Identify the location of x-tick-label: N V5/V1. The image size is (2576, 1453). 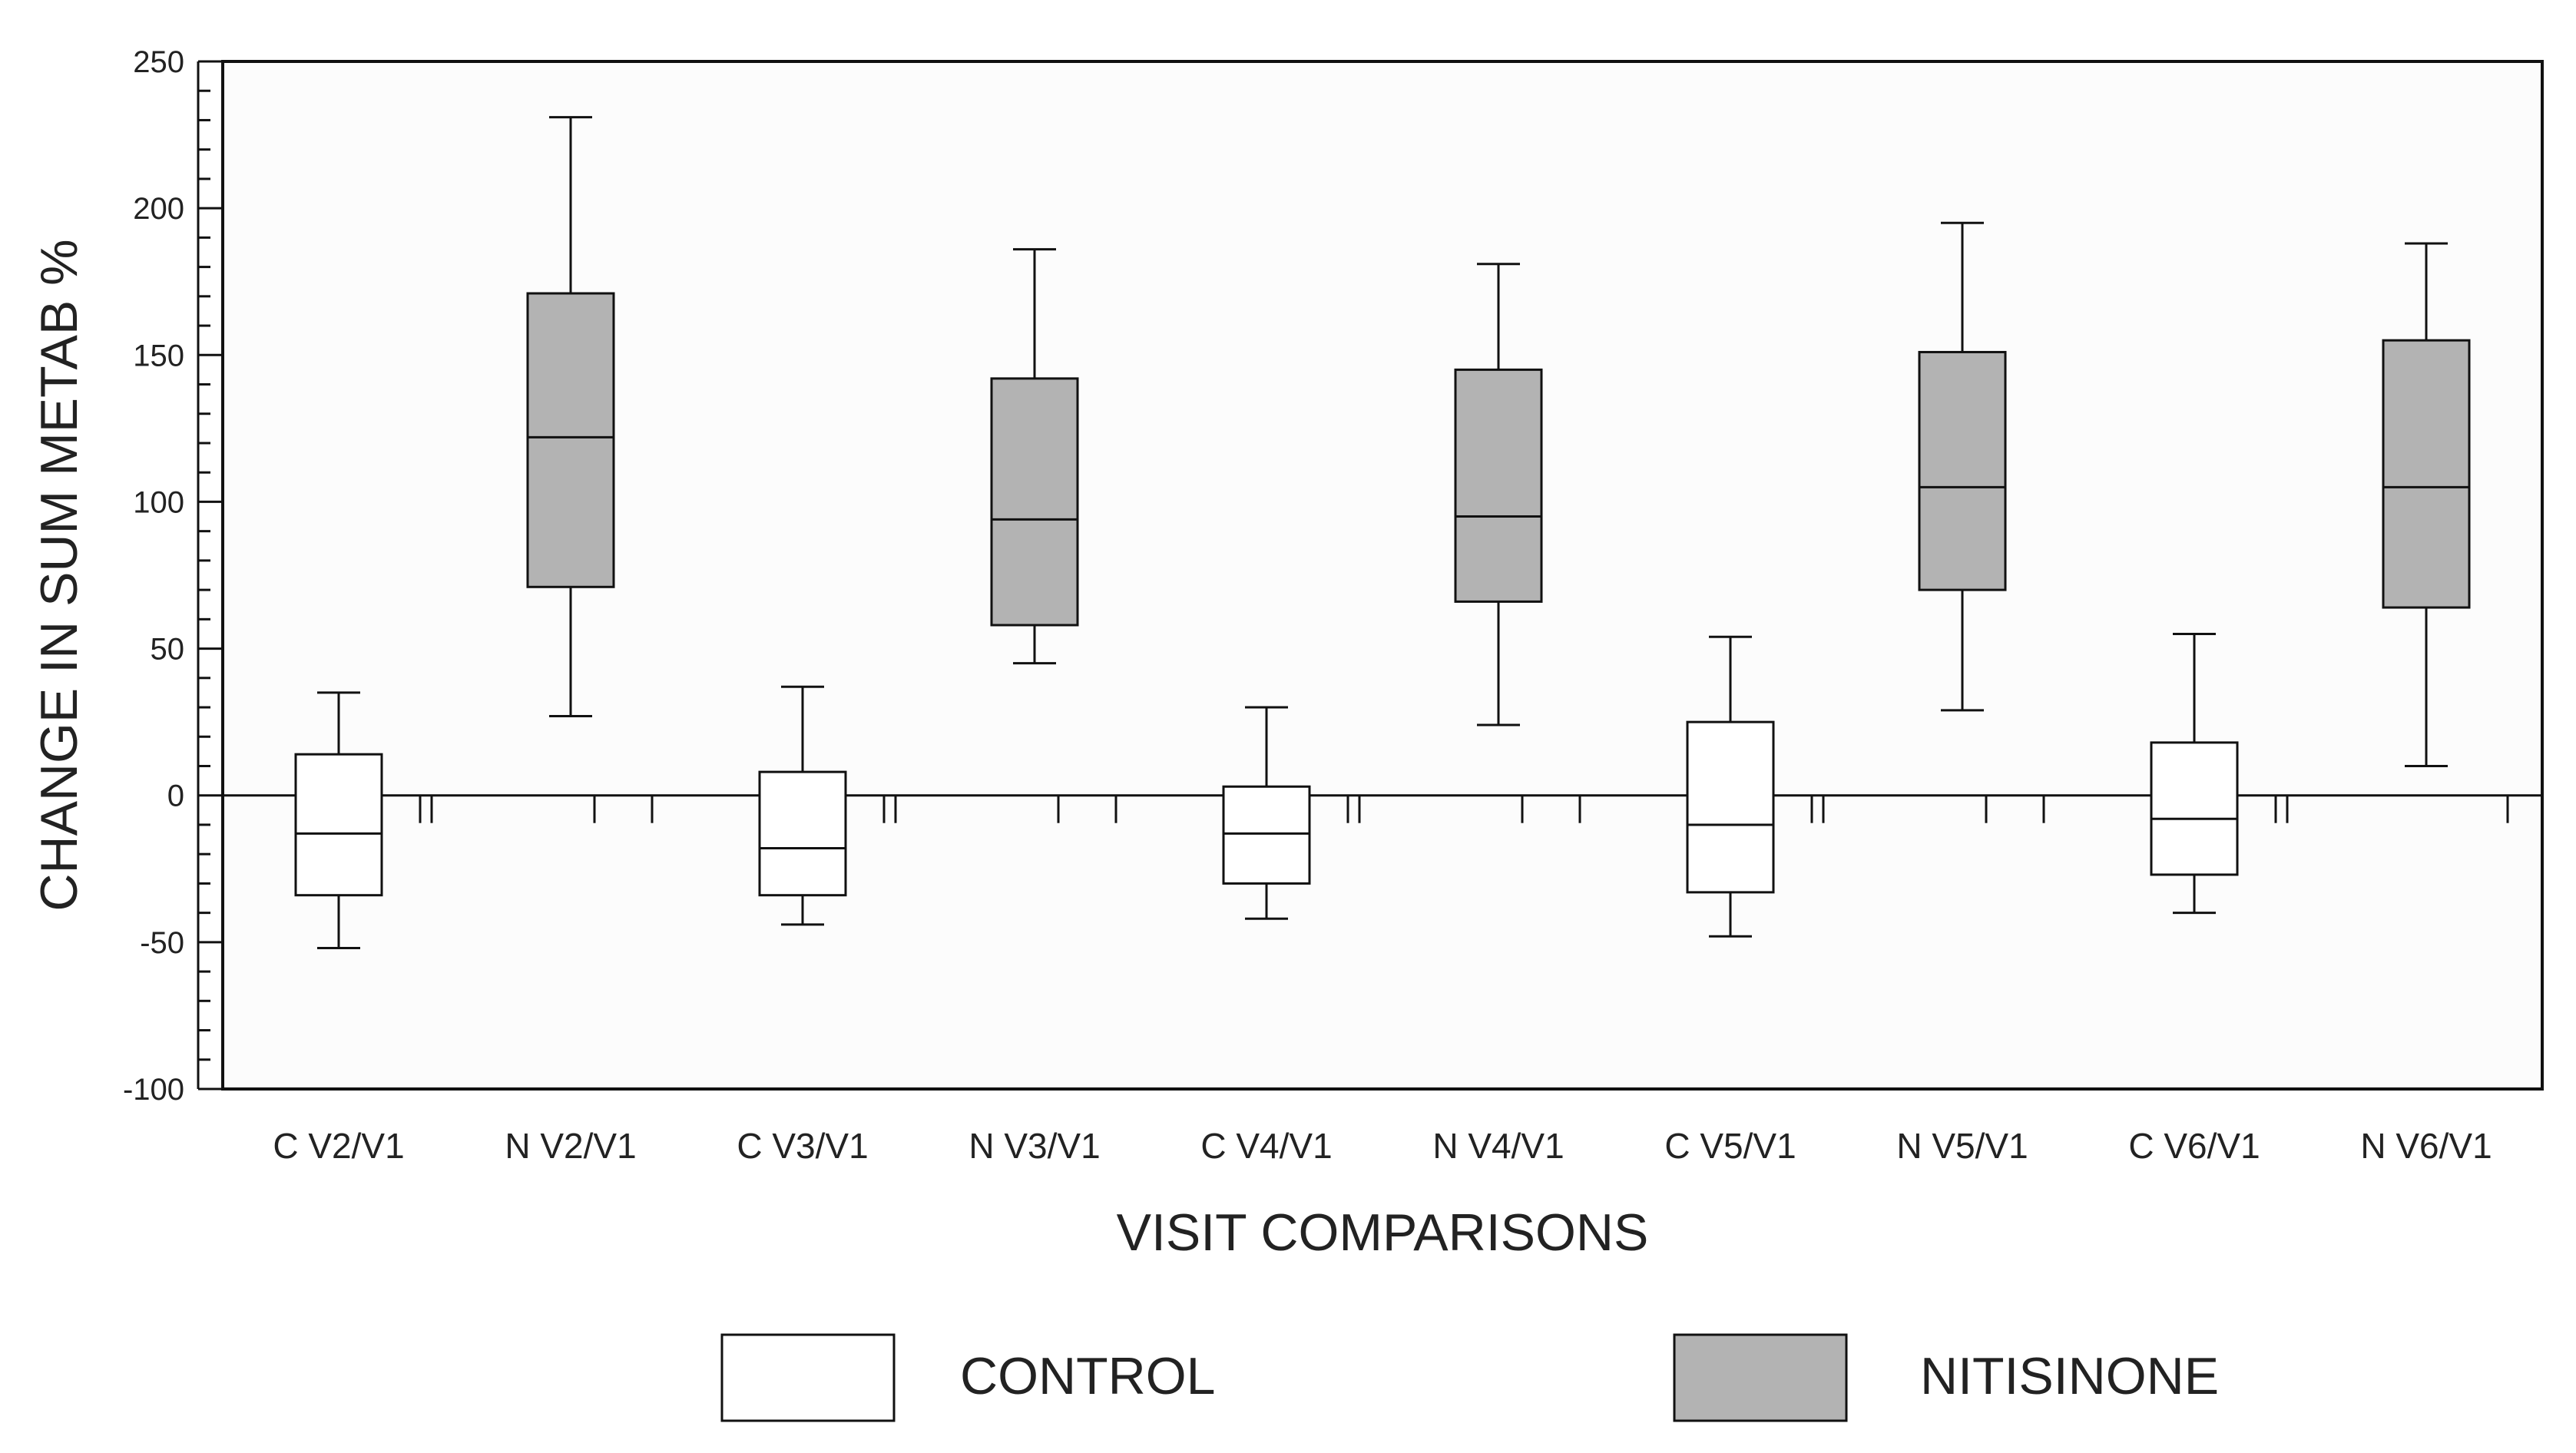
(1962, 1146).